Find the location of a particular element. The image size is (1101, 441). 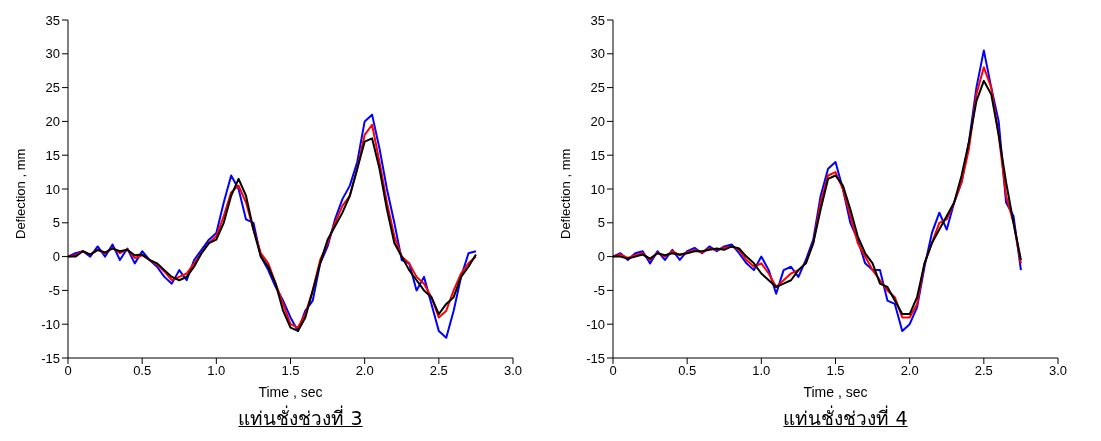

text: แท่นชั่งช่วงที่ 4 is located at coordinates (845, 417).